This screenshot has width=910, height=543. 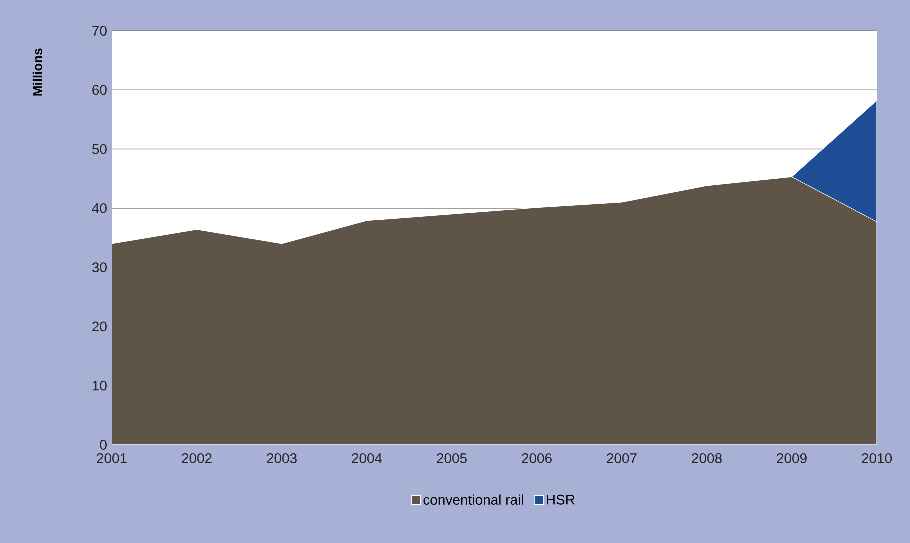 I want to click on y-tick-label: 20, so click(x=99, y=327).